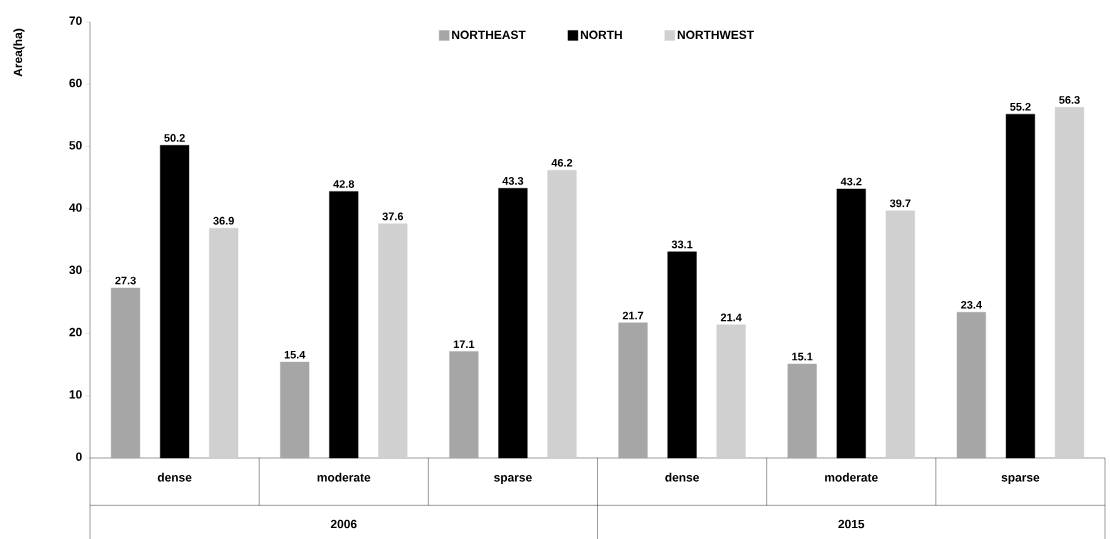 Image resolution: width=1110 pixels, height=539 pixels. I want to click on data-label: 15.4, so click(295, 354).